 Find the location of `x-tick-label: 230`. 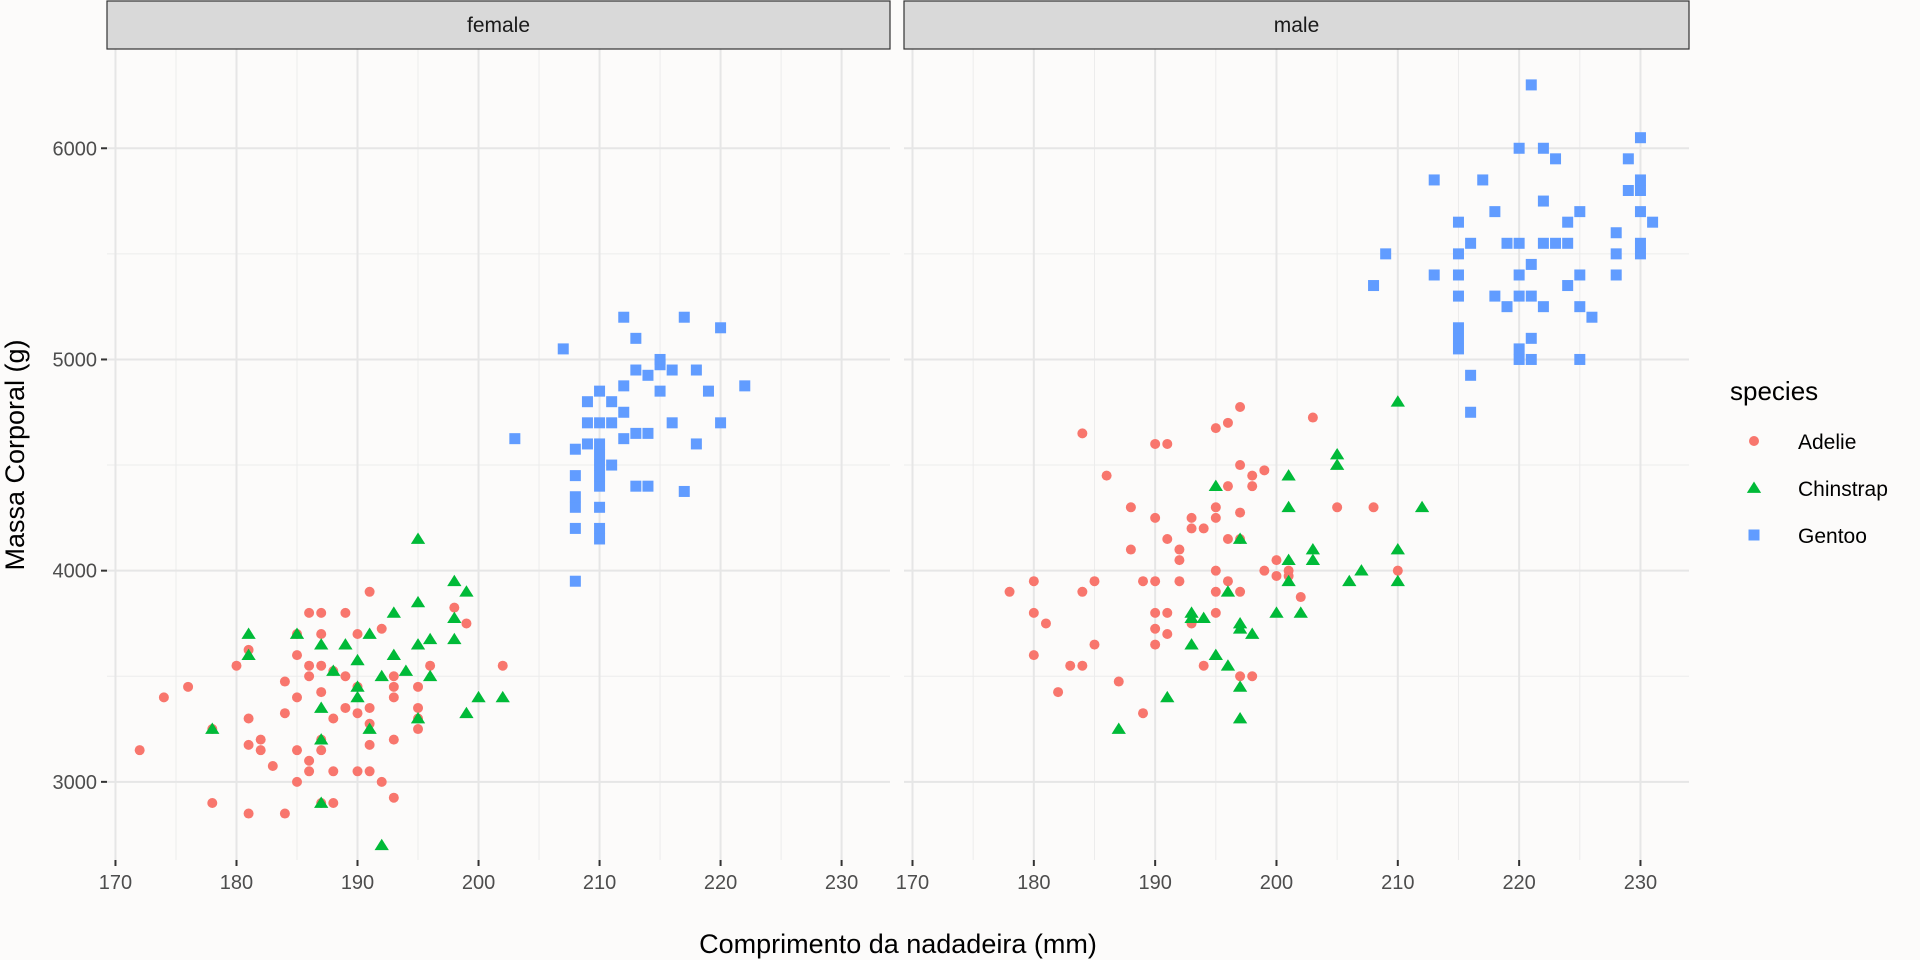

x-tick-label: 230 is located at coordinates (841, 883).